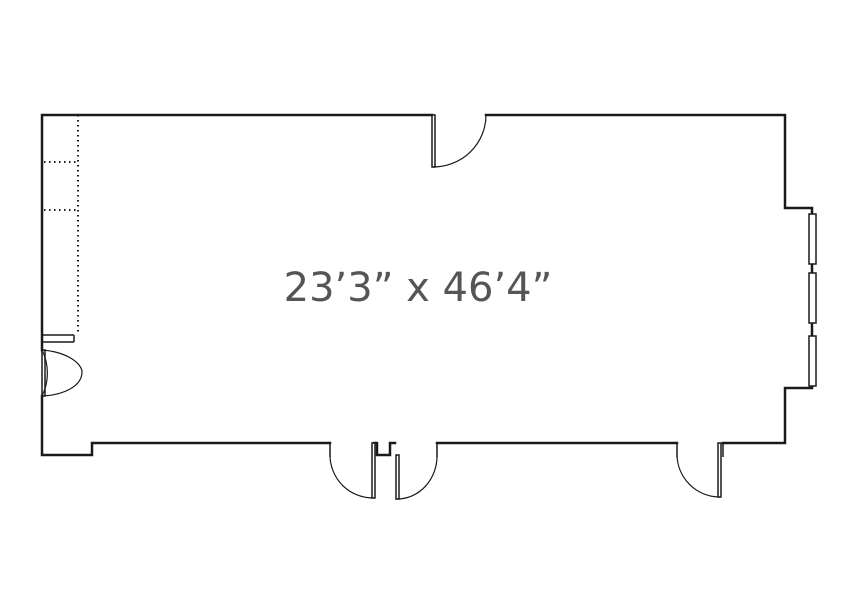 The width and height of the screenshot is (850, 600). Describe the element at coordinates (418, 288) in the screenshot. I see `room-dimensions-label: 23’3” x 46’4”` at that location.